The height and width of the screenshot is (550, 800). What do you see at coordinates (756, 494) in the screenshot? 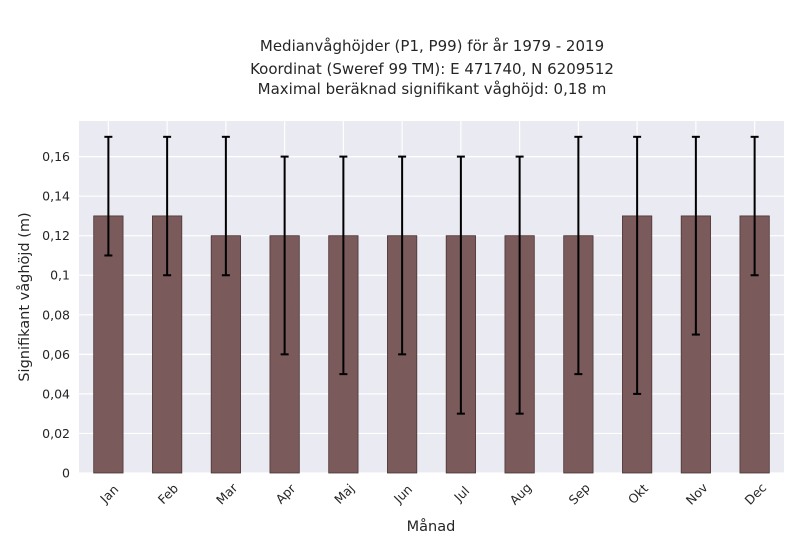
I see `x-tick-label-dec: Dec` at bounding box center [756, 494].